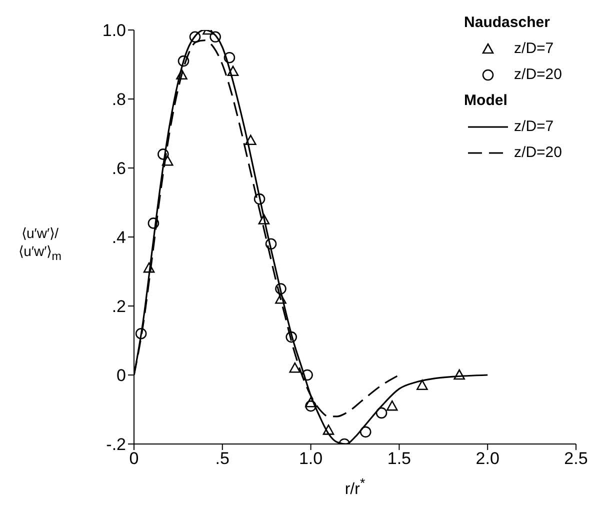  Describe the element at coordinates (119, 238) in the screenshot. I see `y-tick-label: .4` at that location.